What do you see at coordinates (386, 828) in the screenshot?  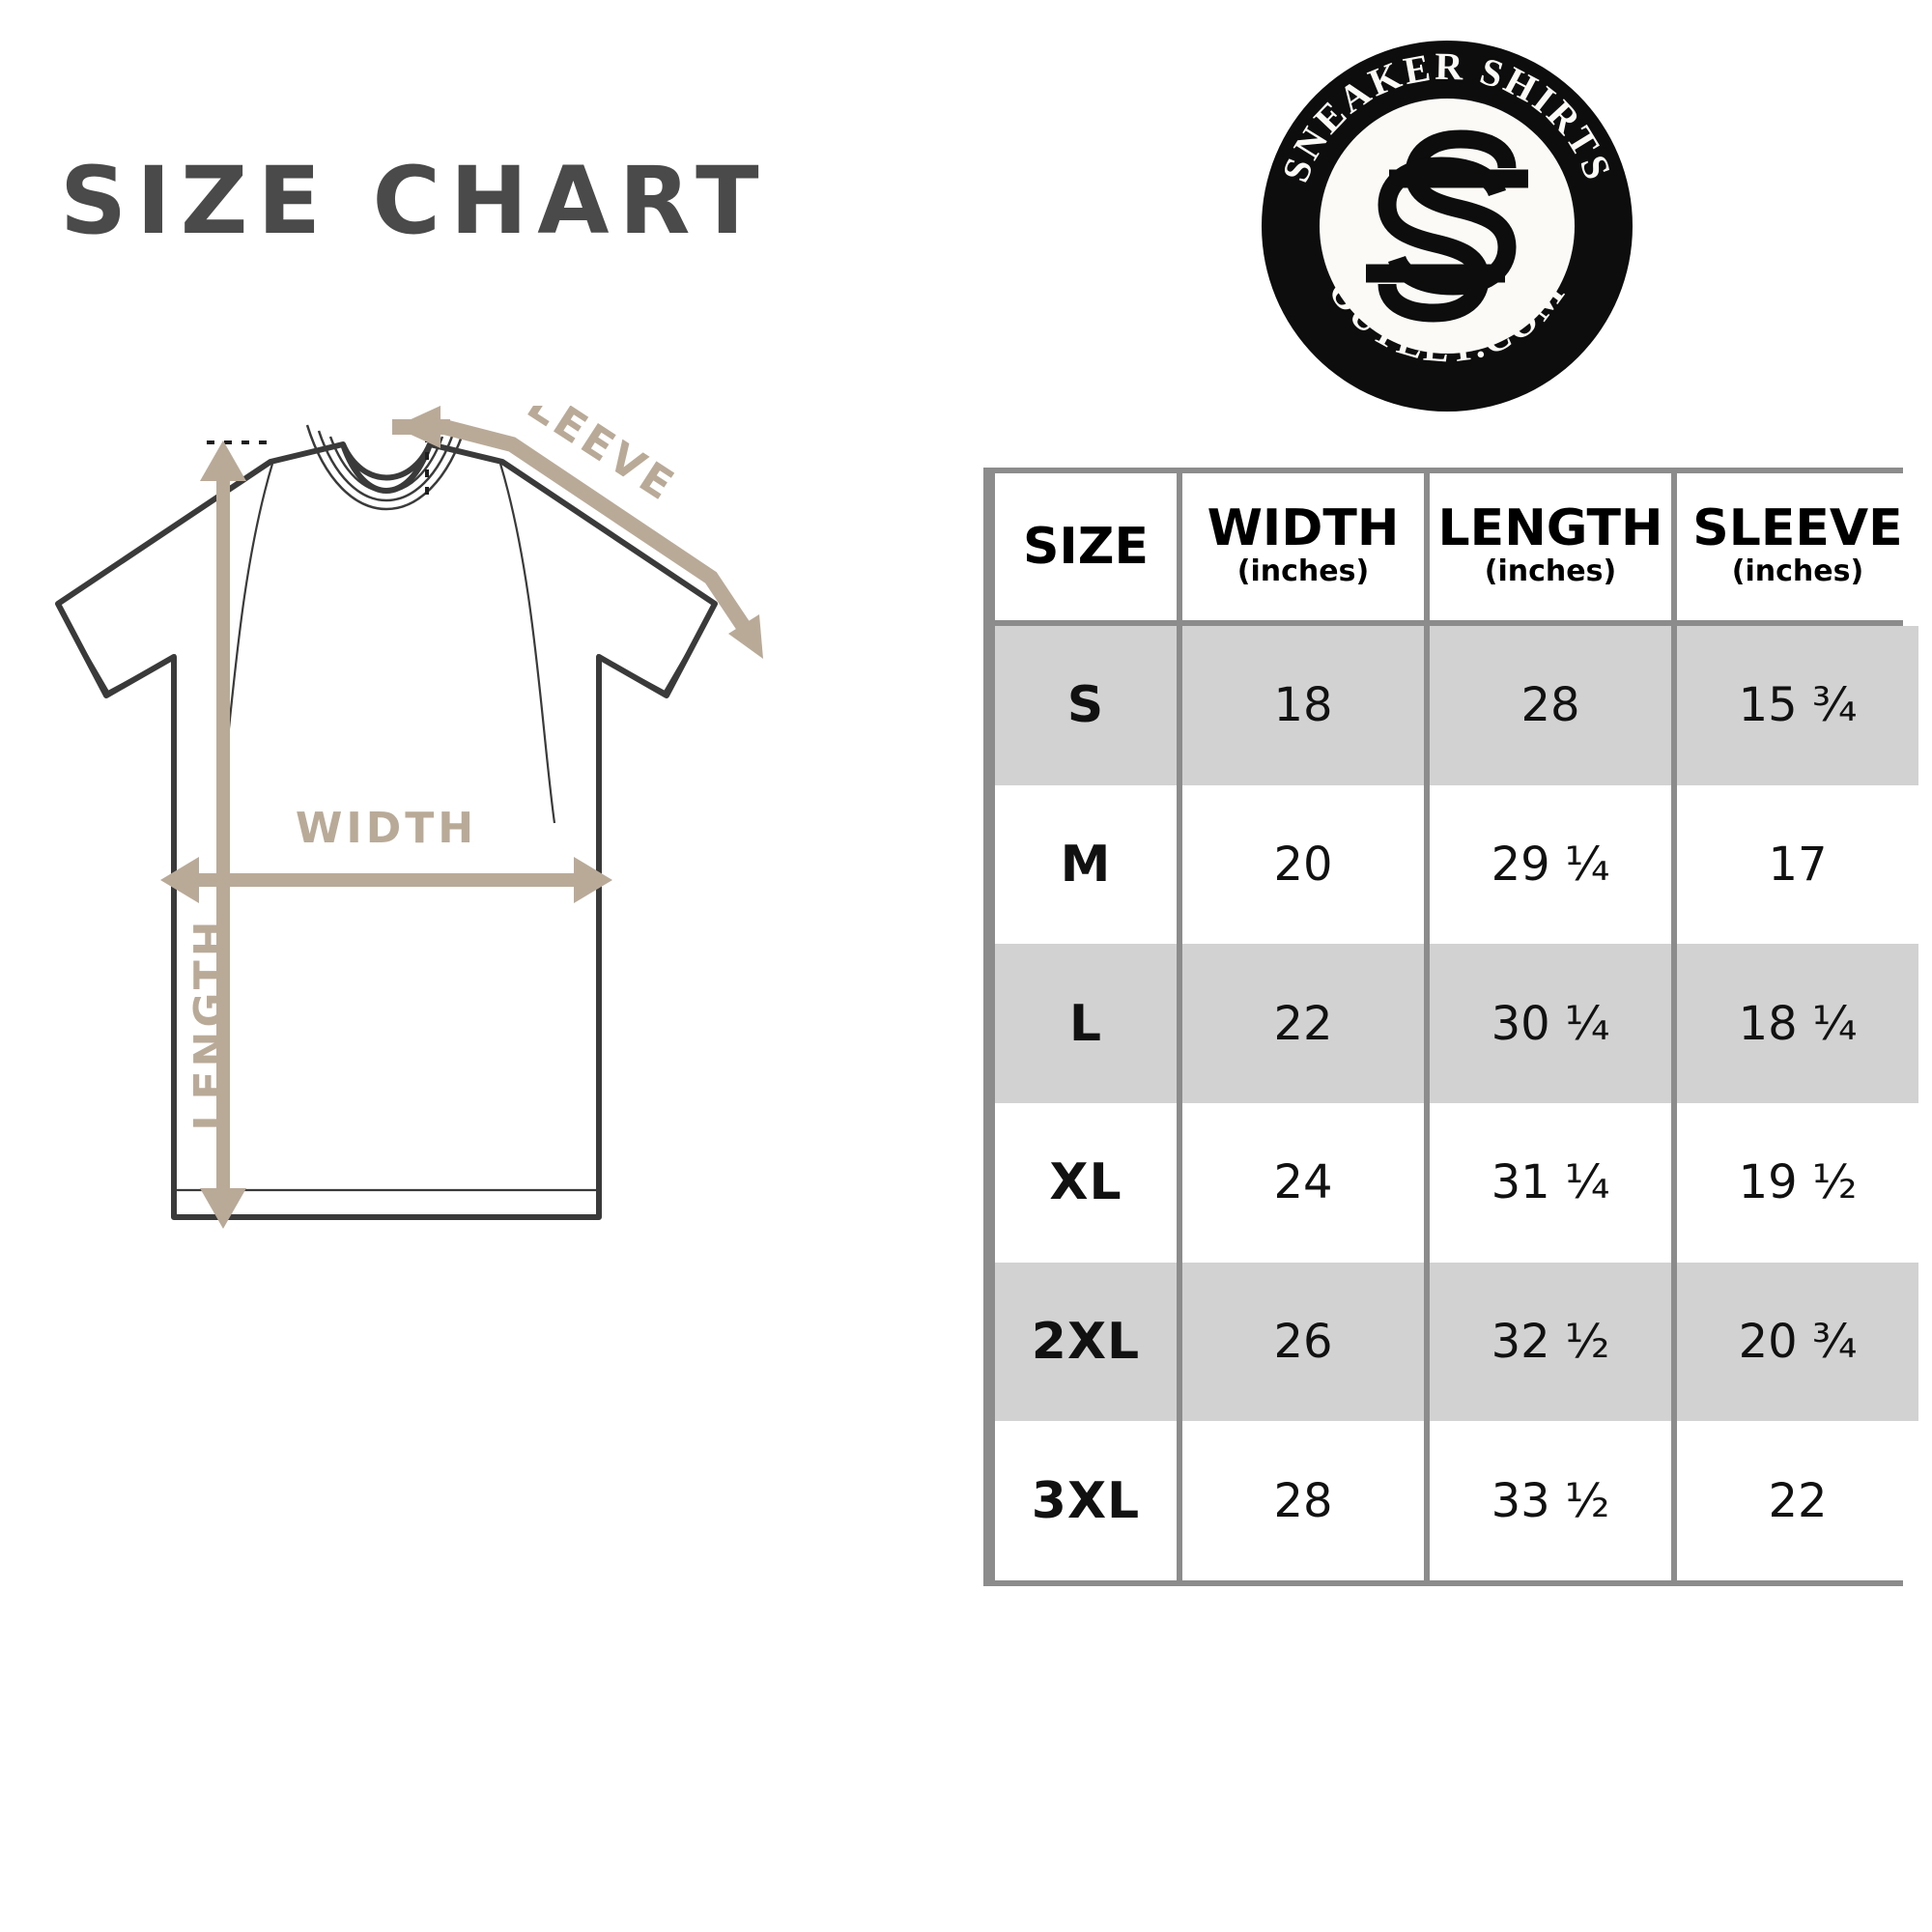 I see `width-label: WIDTH` at bounding box center [386, 828].